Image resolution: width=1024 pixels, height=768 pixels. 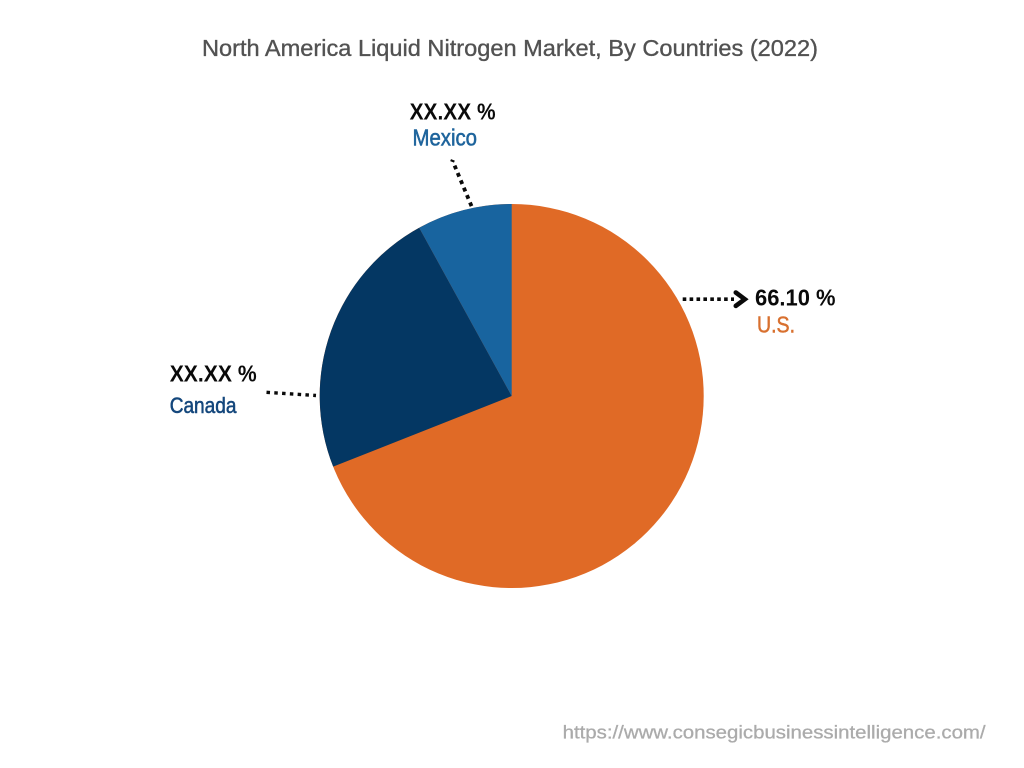 I want to click on svg-text: Canada, so click(x=203, y=405).